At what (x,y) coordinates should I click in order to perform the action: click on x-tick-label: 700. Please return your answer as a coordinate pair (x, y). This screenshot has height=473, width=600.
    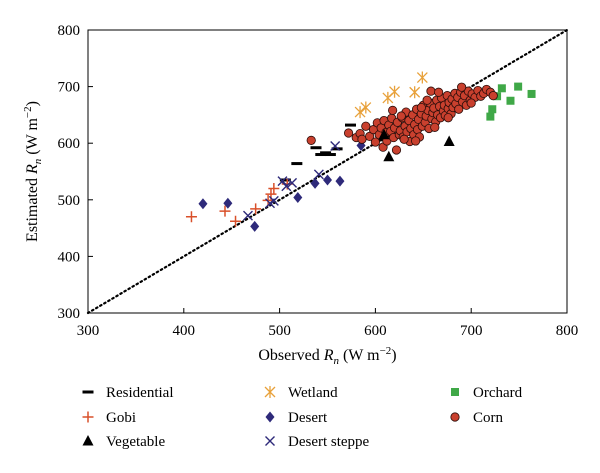
    Looking at the image, I should click on (471, 331).